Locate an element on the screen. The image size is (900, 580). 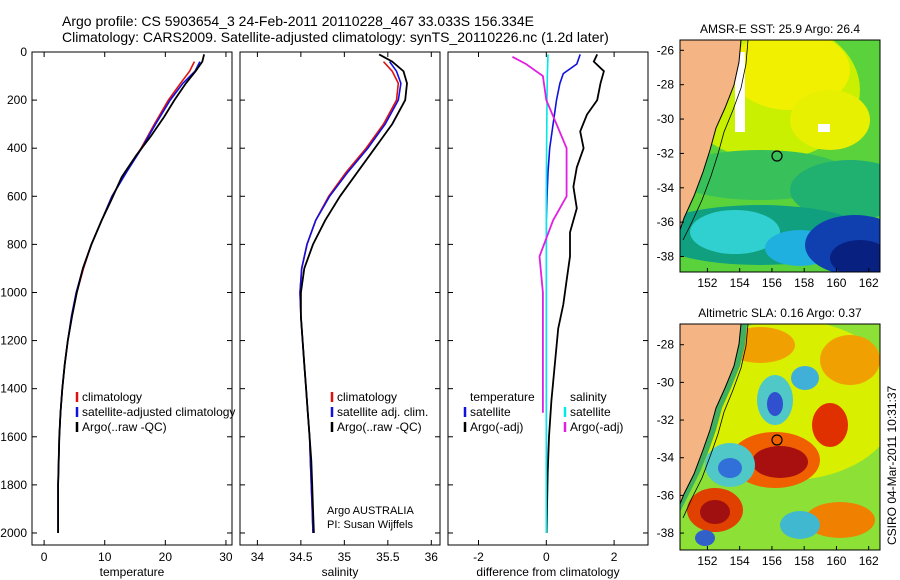
series-line-satellite is located at coordinates (129, 297).